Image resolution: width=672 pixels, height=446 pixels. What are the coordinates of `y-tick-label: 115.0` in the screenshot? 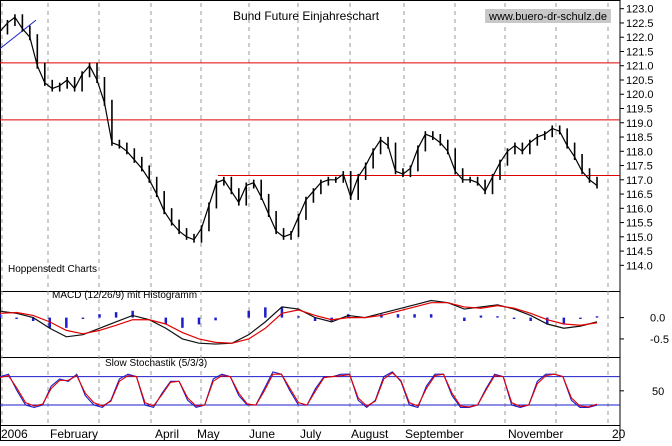 It's located at (639, 238).